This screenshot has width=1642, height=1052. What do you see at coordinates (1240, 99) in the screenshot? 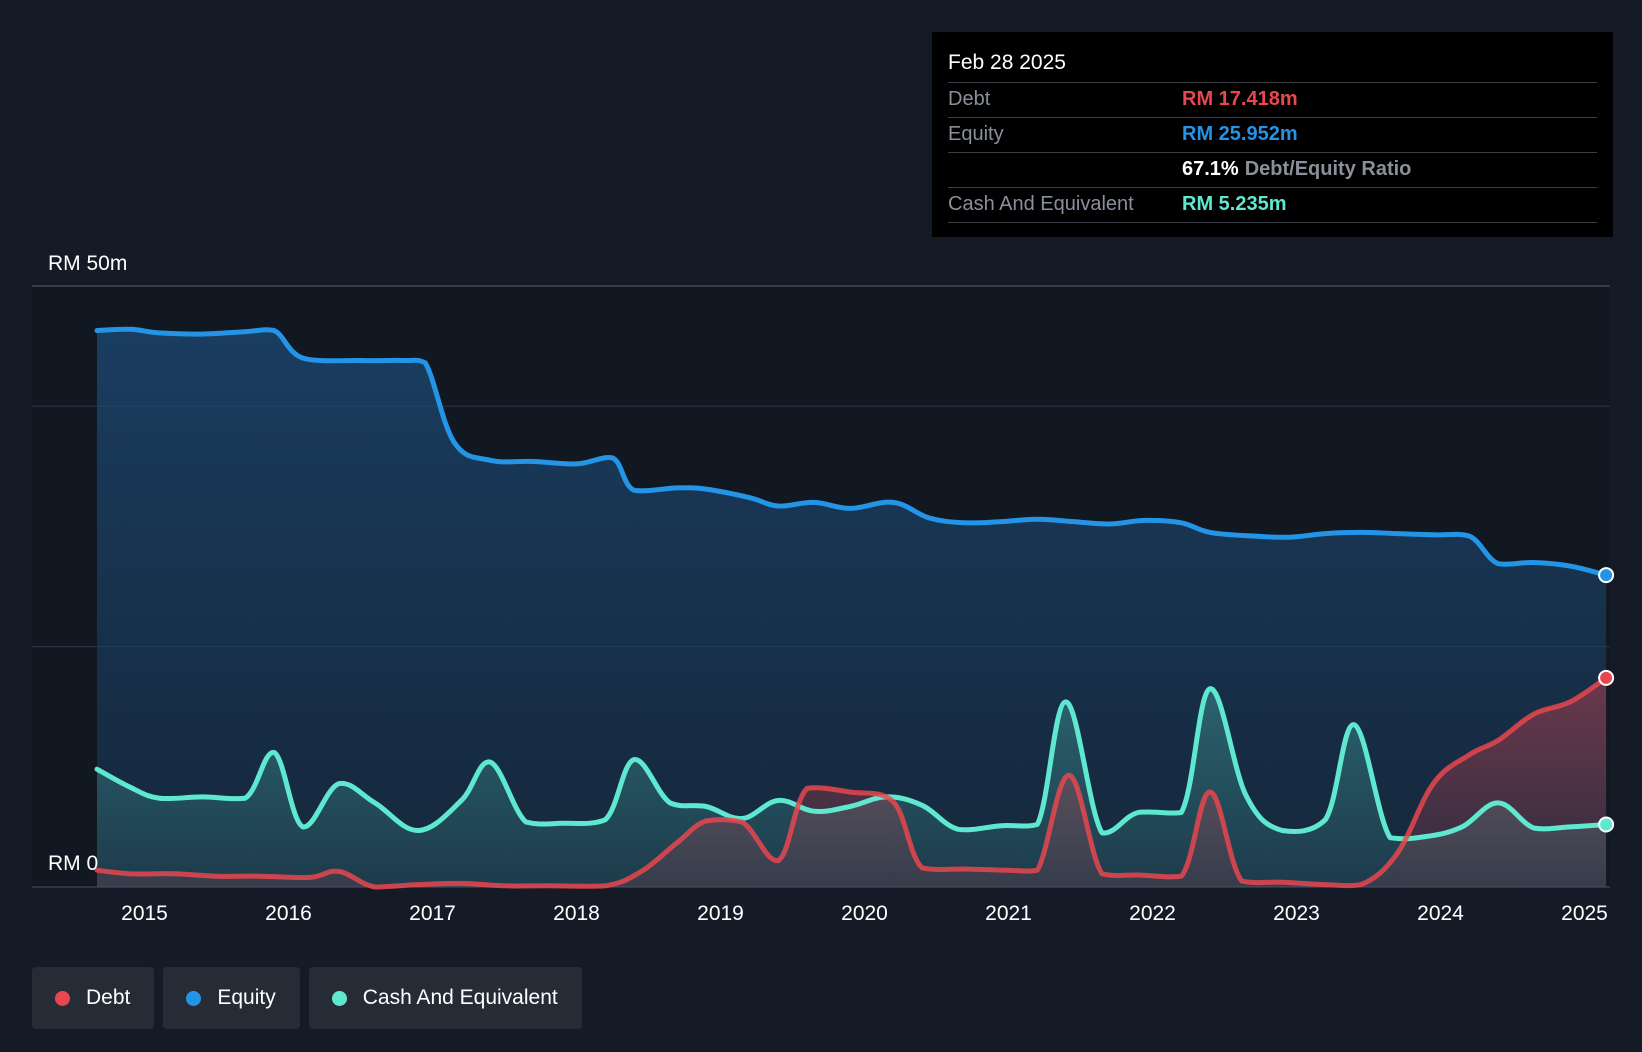
I see `tooltip-debt-value: RM 17.418m` at bounding box center [1240, 99].